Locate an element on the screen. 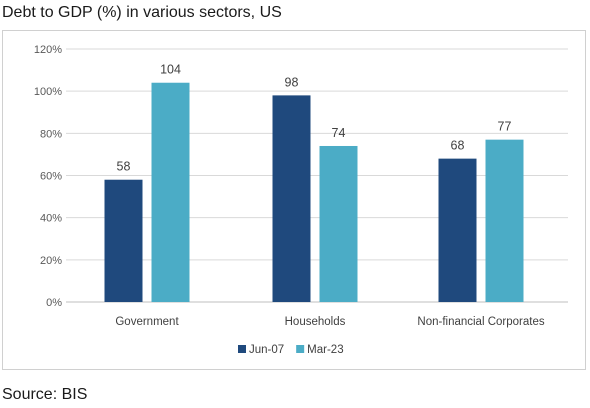  legend-label: Mar-23 is located at coordinates (325, 350).